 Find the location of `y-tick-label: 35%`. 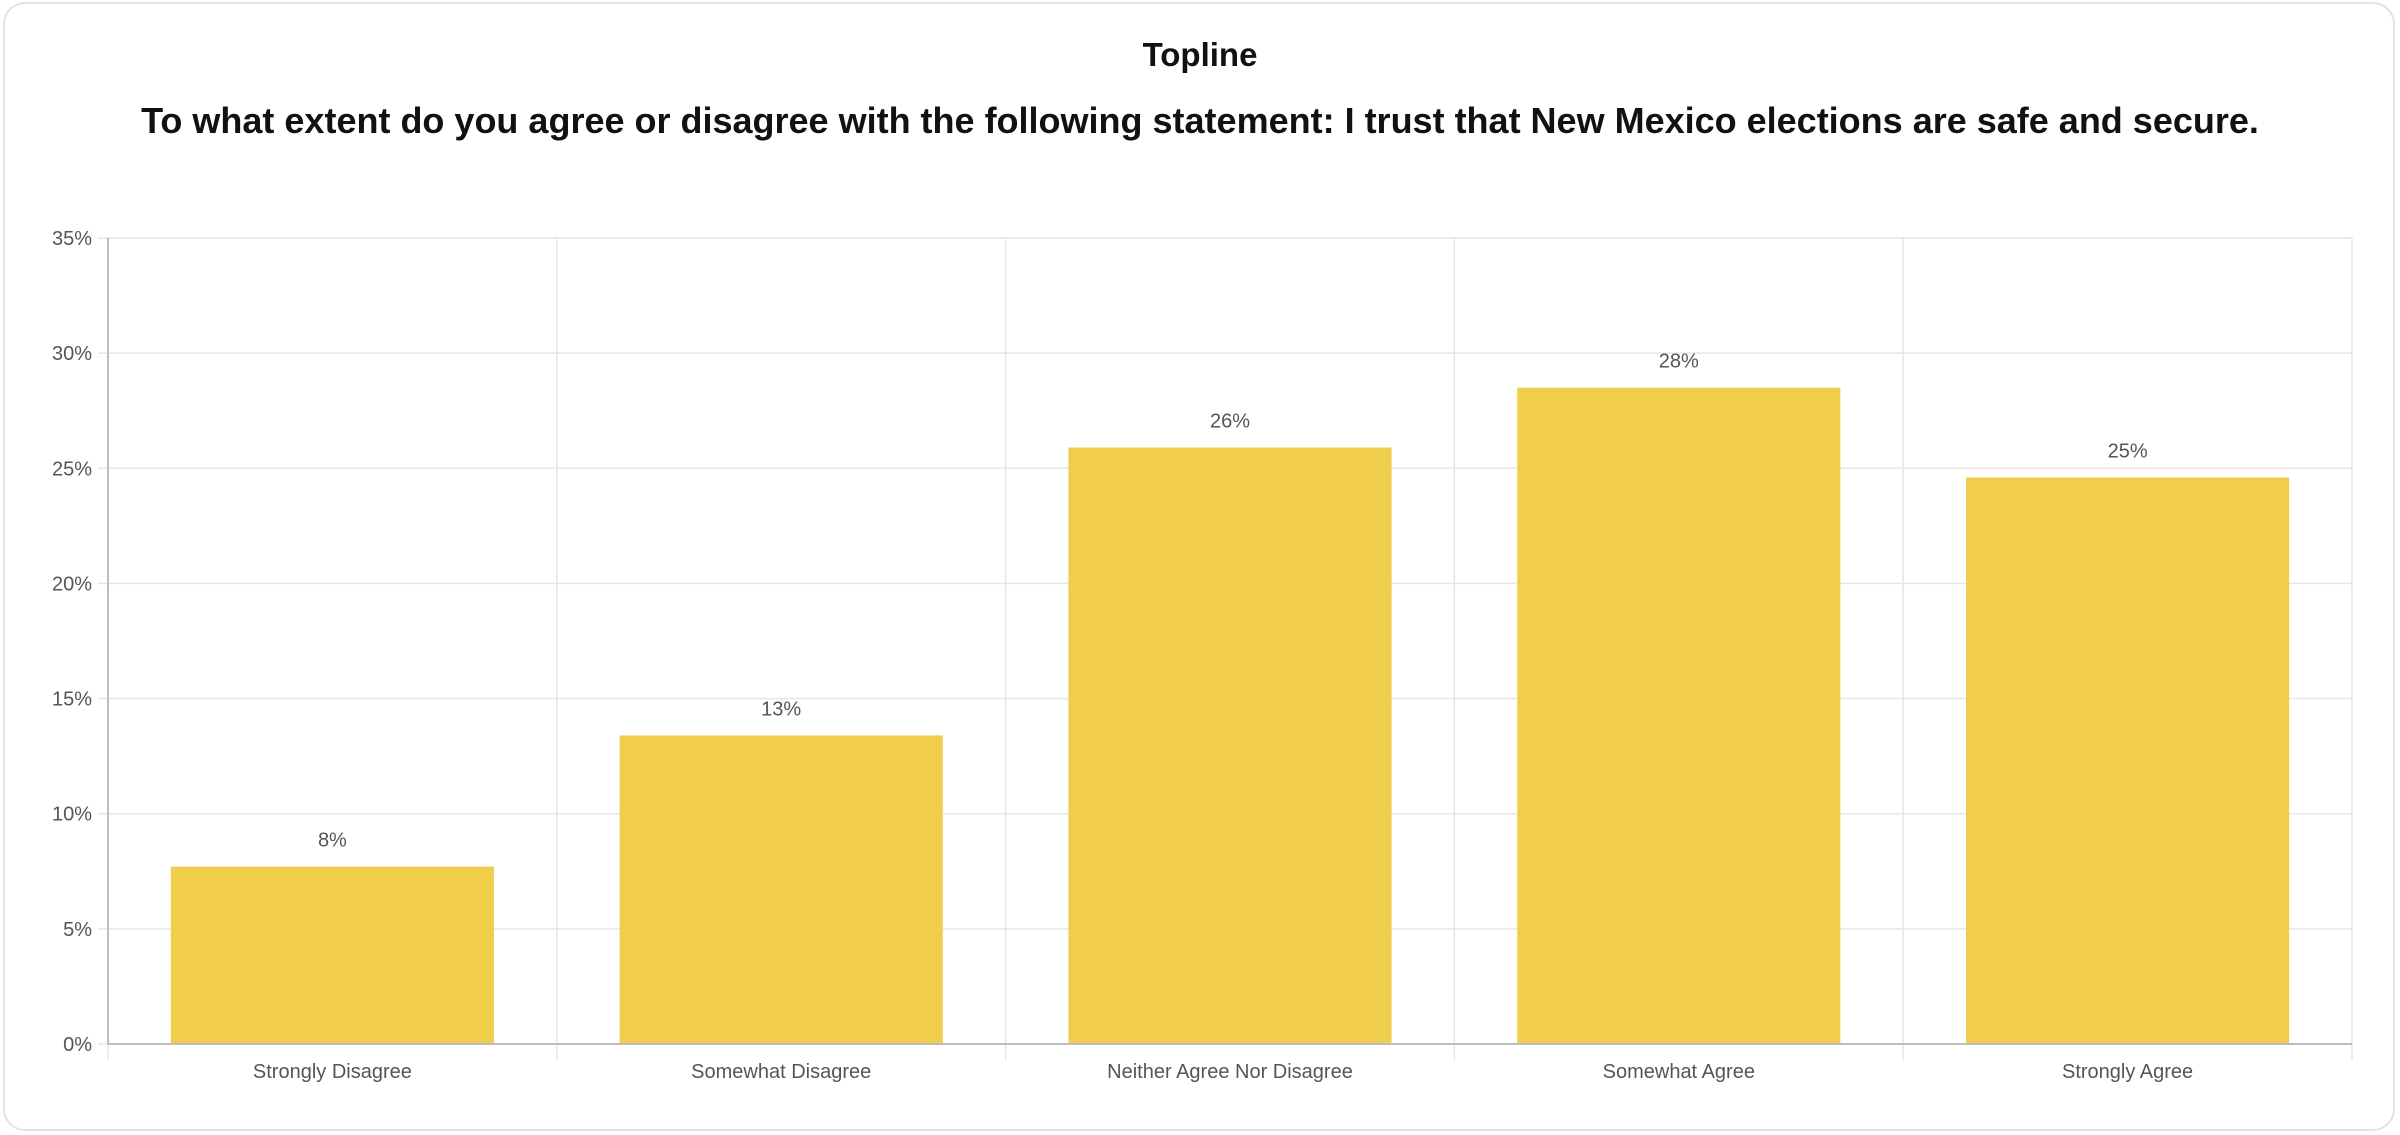

y-tick-label: 35% is located at coordinates (72, 239).